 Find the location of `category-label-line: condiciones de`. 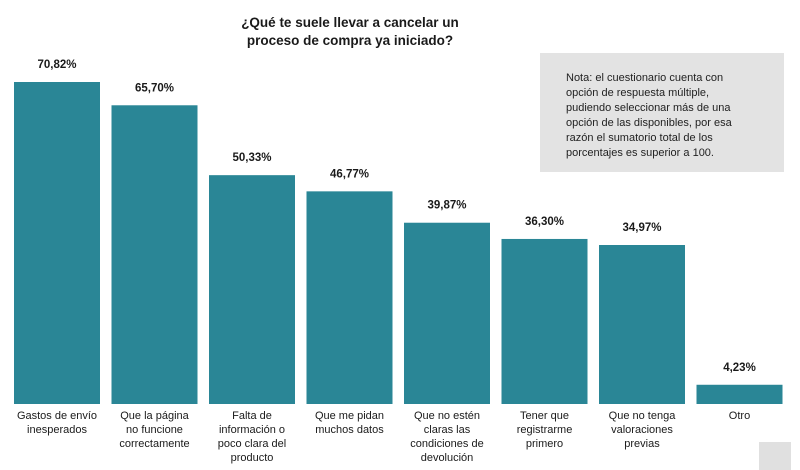

category-label-line: condiciones de is located at coordinates (447, 444).